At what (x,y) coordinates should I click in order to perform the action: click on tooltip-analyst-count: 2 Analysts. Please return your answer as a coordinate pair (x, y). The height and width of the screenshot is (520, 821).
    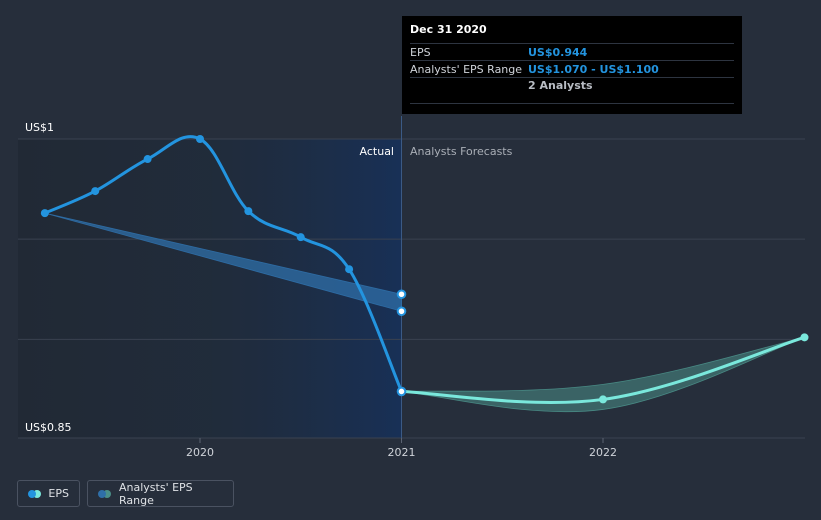
    Looking at the image, I should click on (560, 85).